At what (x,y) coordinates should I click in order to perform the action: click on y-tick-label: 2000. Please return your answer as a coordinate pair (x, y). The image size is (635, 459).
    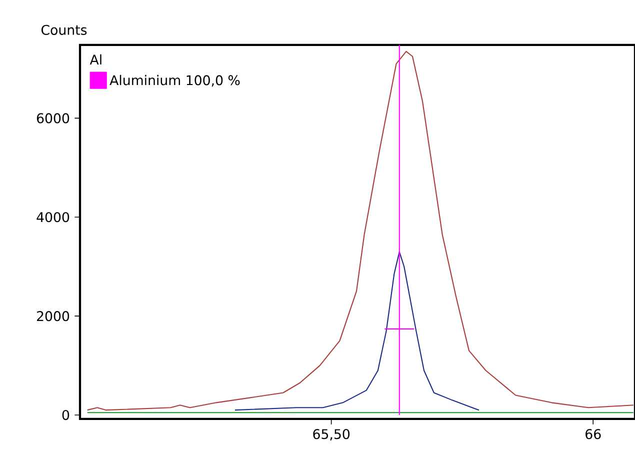
    Looking at the image, I should click on (53, 316).